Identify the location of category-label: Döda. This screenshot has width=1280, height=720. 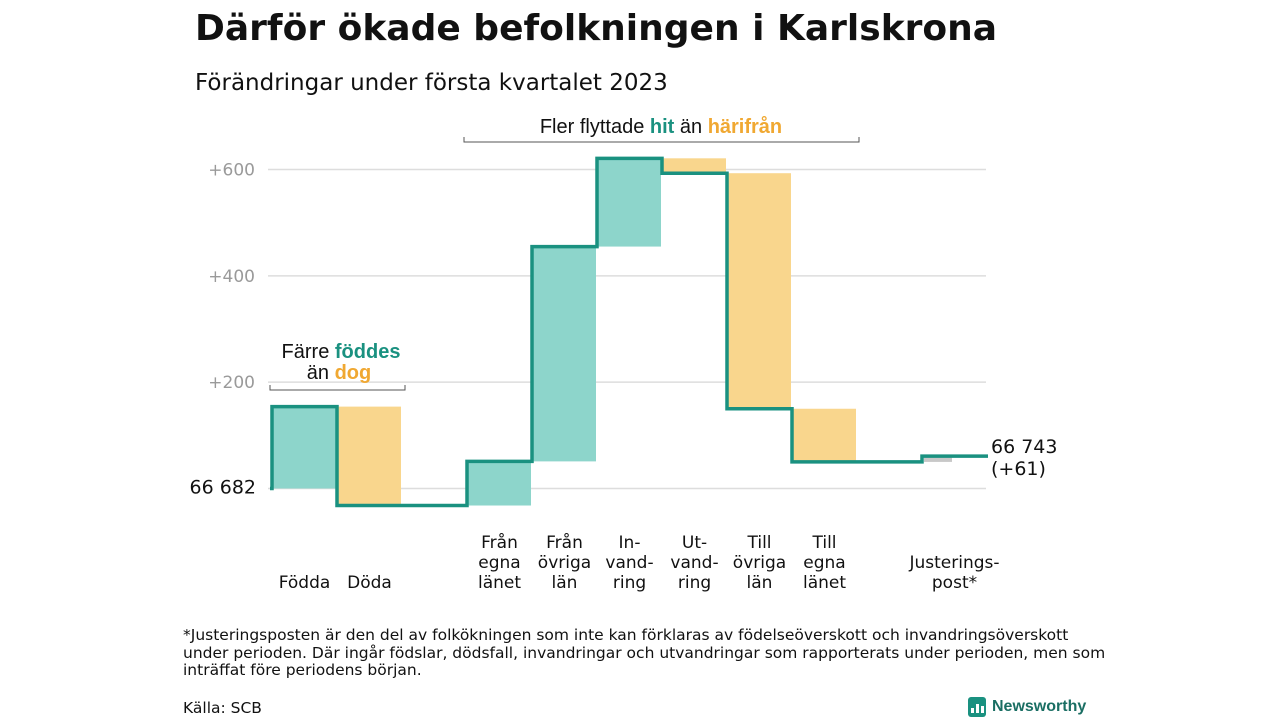
(369, 583).